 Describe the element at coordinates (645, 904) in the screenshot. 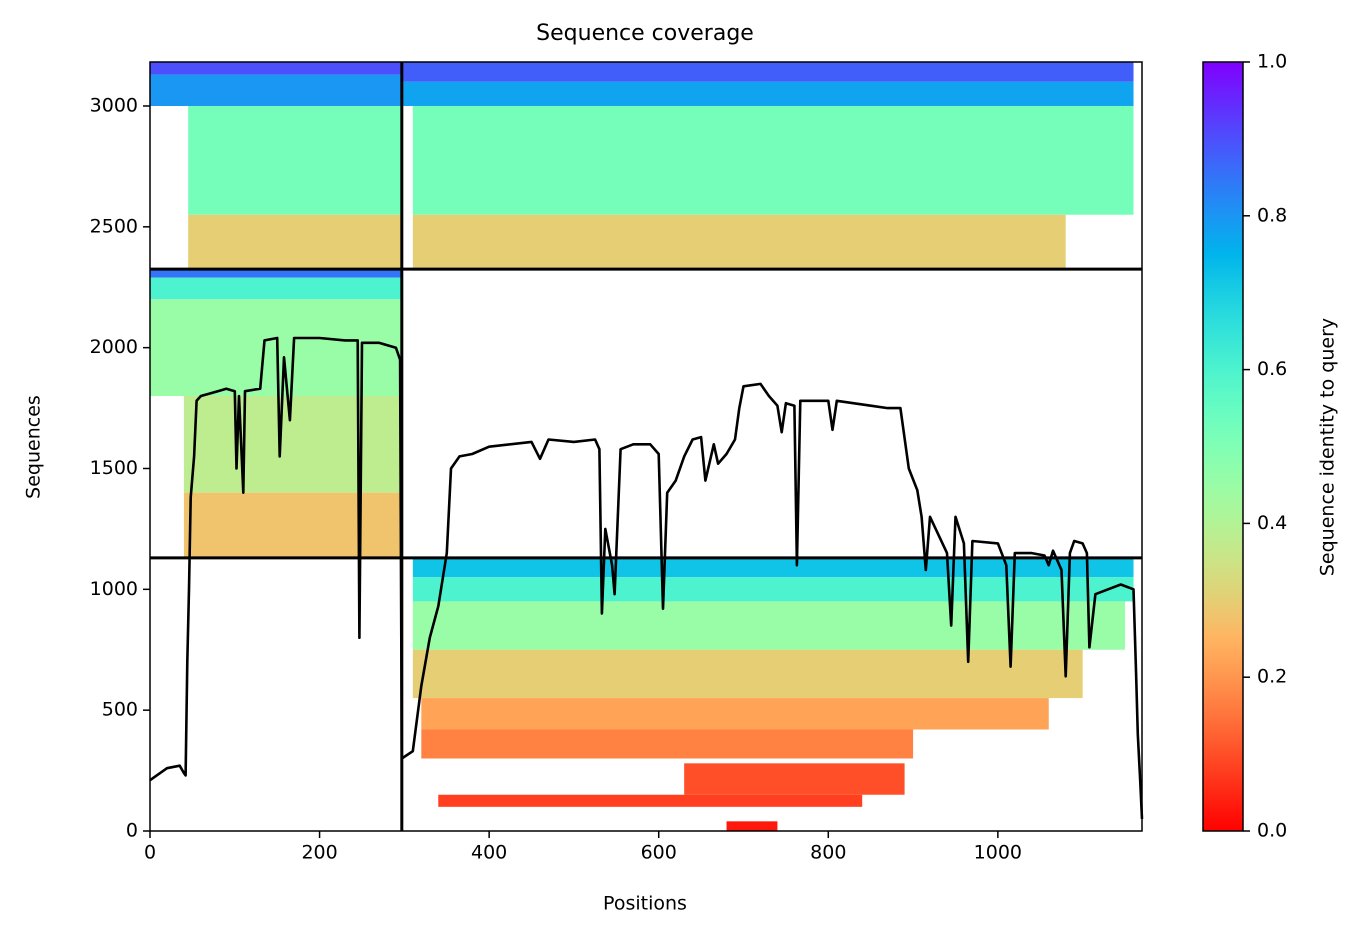

I see `x-axis-label: Positions` at that location.